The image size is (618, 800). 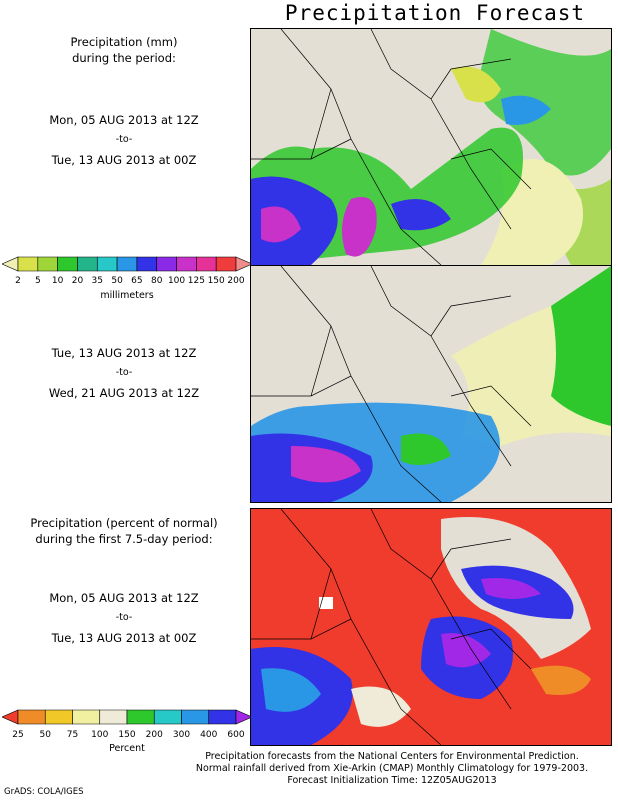 I want to click on panel2-end-date: Wed, 21 AUG 2013 at 12Z, so click(x=124, y=393).